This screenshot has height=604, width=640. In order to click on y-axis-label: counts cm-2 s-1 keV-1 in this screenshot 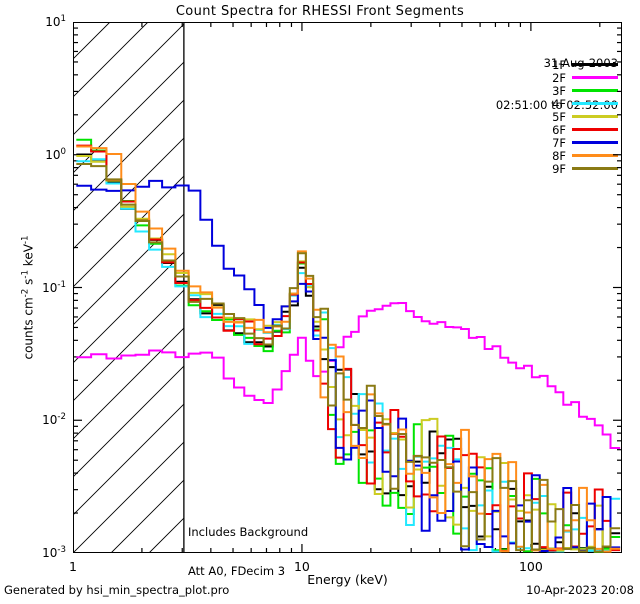, I will do `click(28, 297)`.